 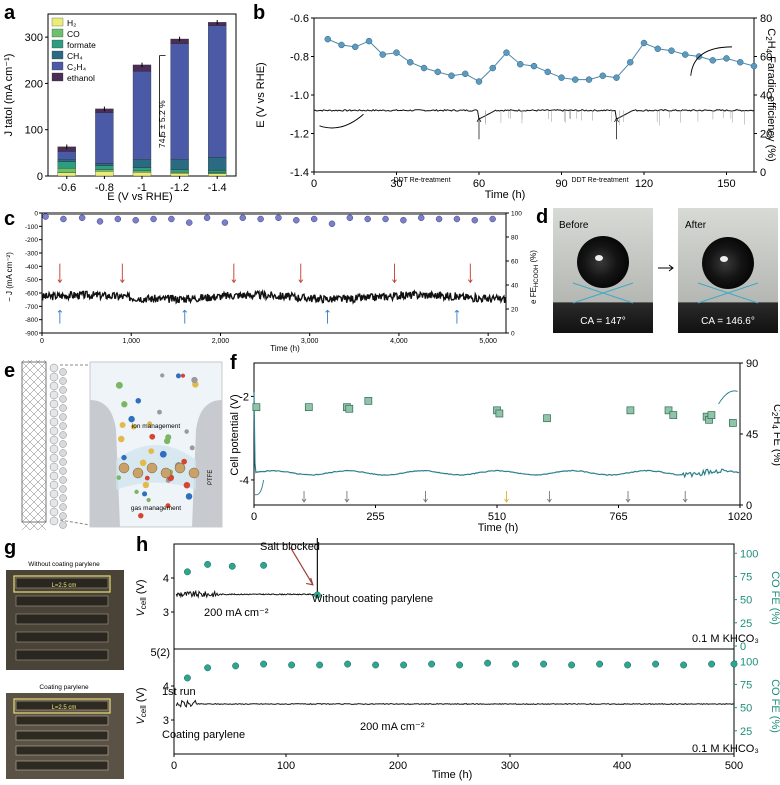 I want to click on b-xtick-label: 60, so click(x=479, y=184).